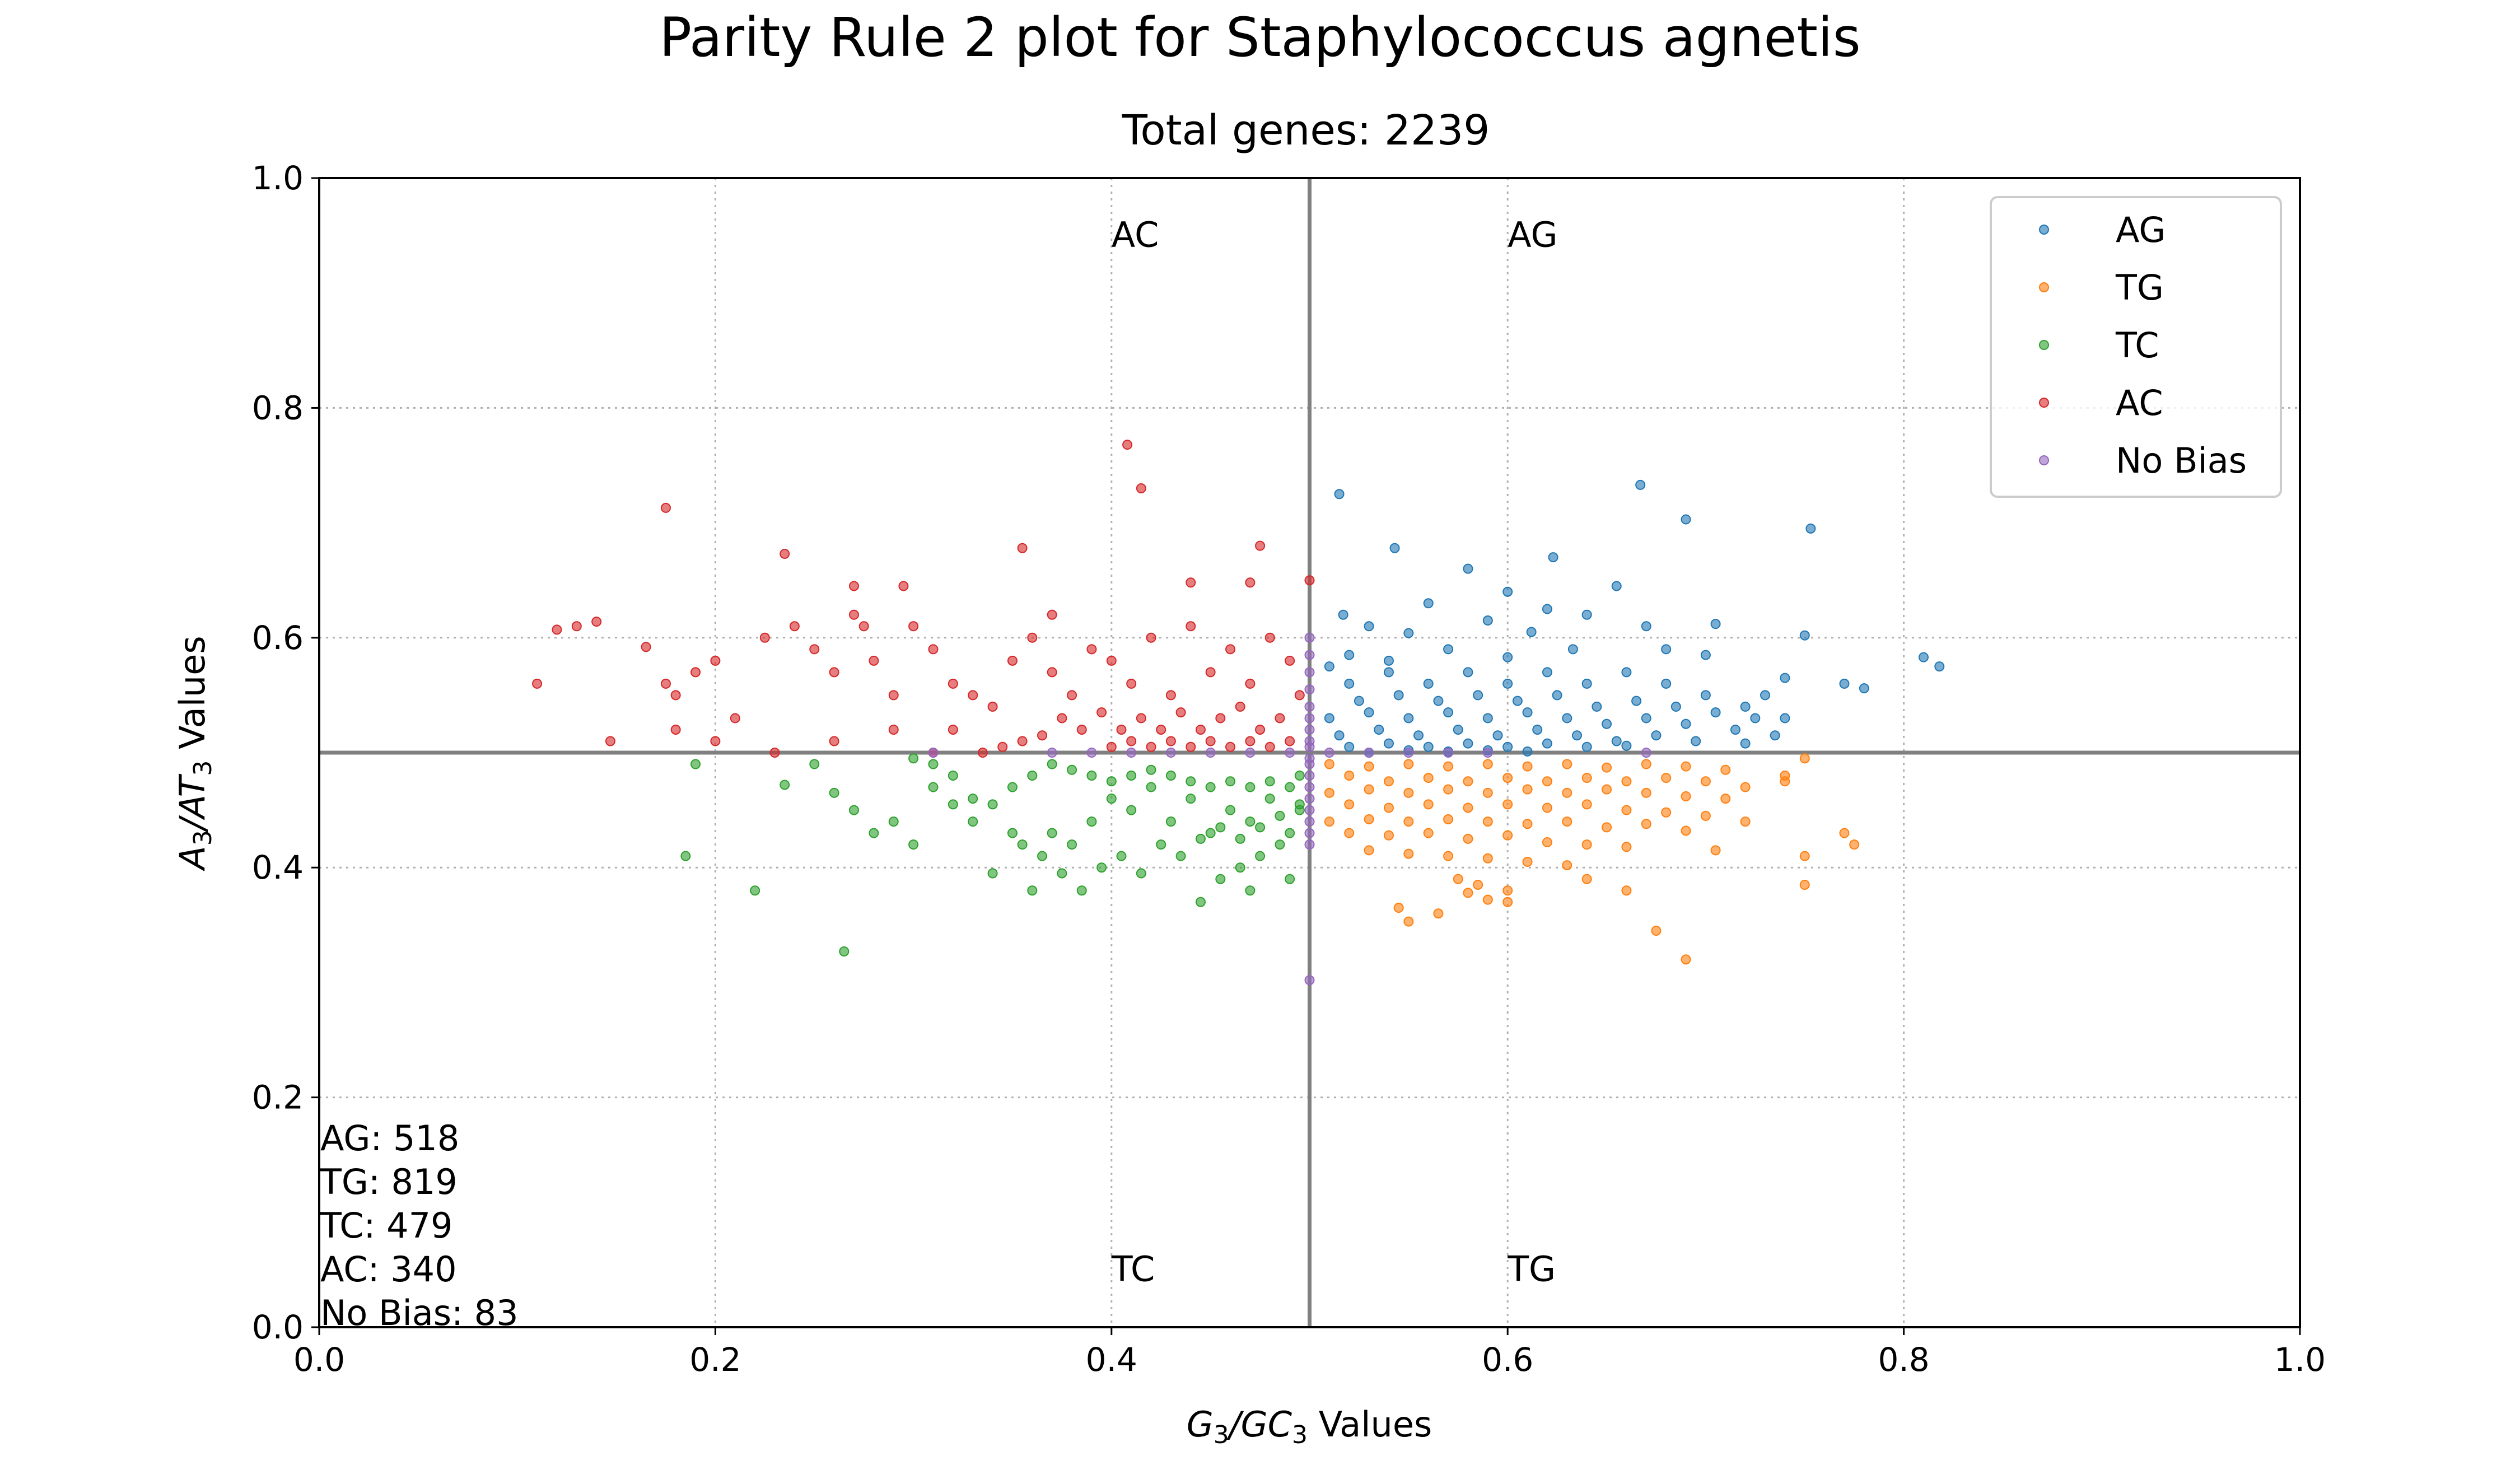 The width and height of the screenshot is (2520, 1470). Describe the element at coordinates (1290, 809) in the screenshot. I see `series-no-bias` at that location.